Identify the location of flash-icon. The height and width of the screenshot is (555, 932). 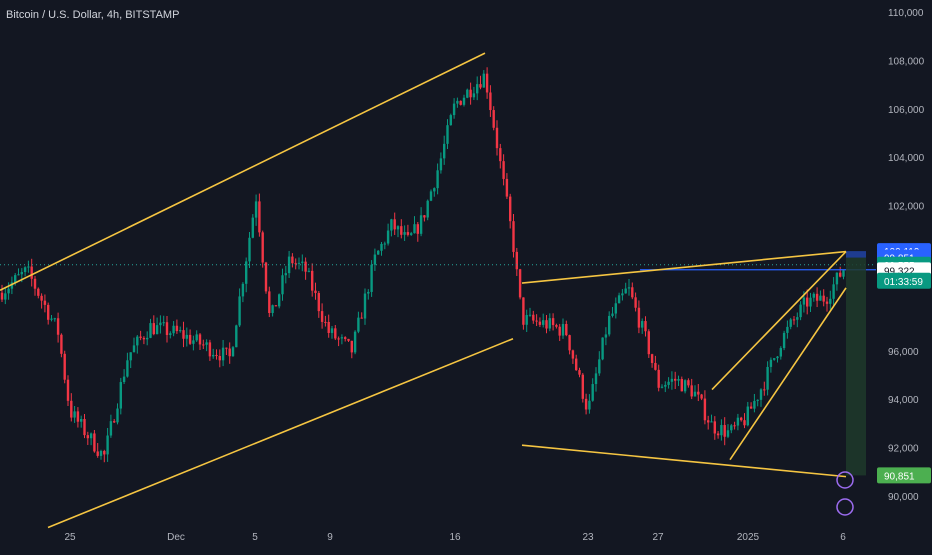
(845, 507).